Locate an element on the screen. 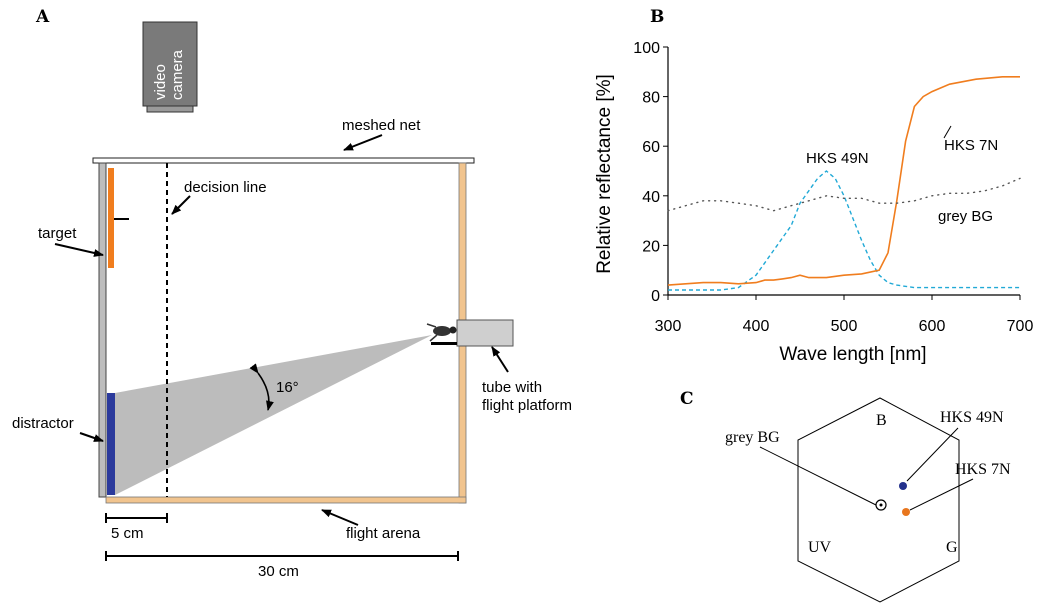 This screenshot has width=1053, height=604. panel-a-letter: A is located at coordinates (42, 17).